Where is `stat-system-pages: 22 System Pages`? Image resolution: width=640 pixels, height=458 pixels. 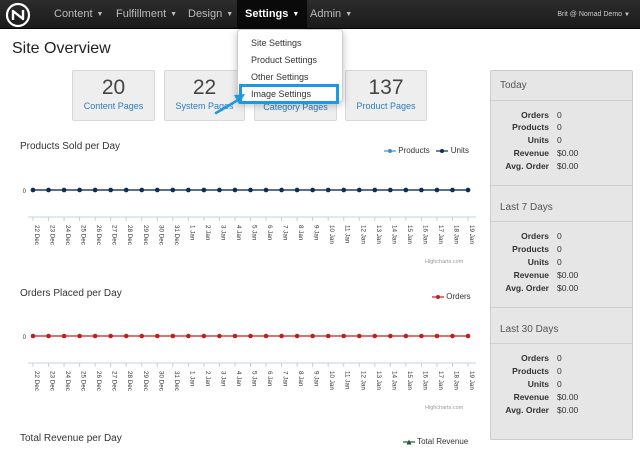 stat-system-pages: 22 System Pages is located at coordinates (204, 95).